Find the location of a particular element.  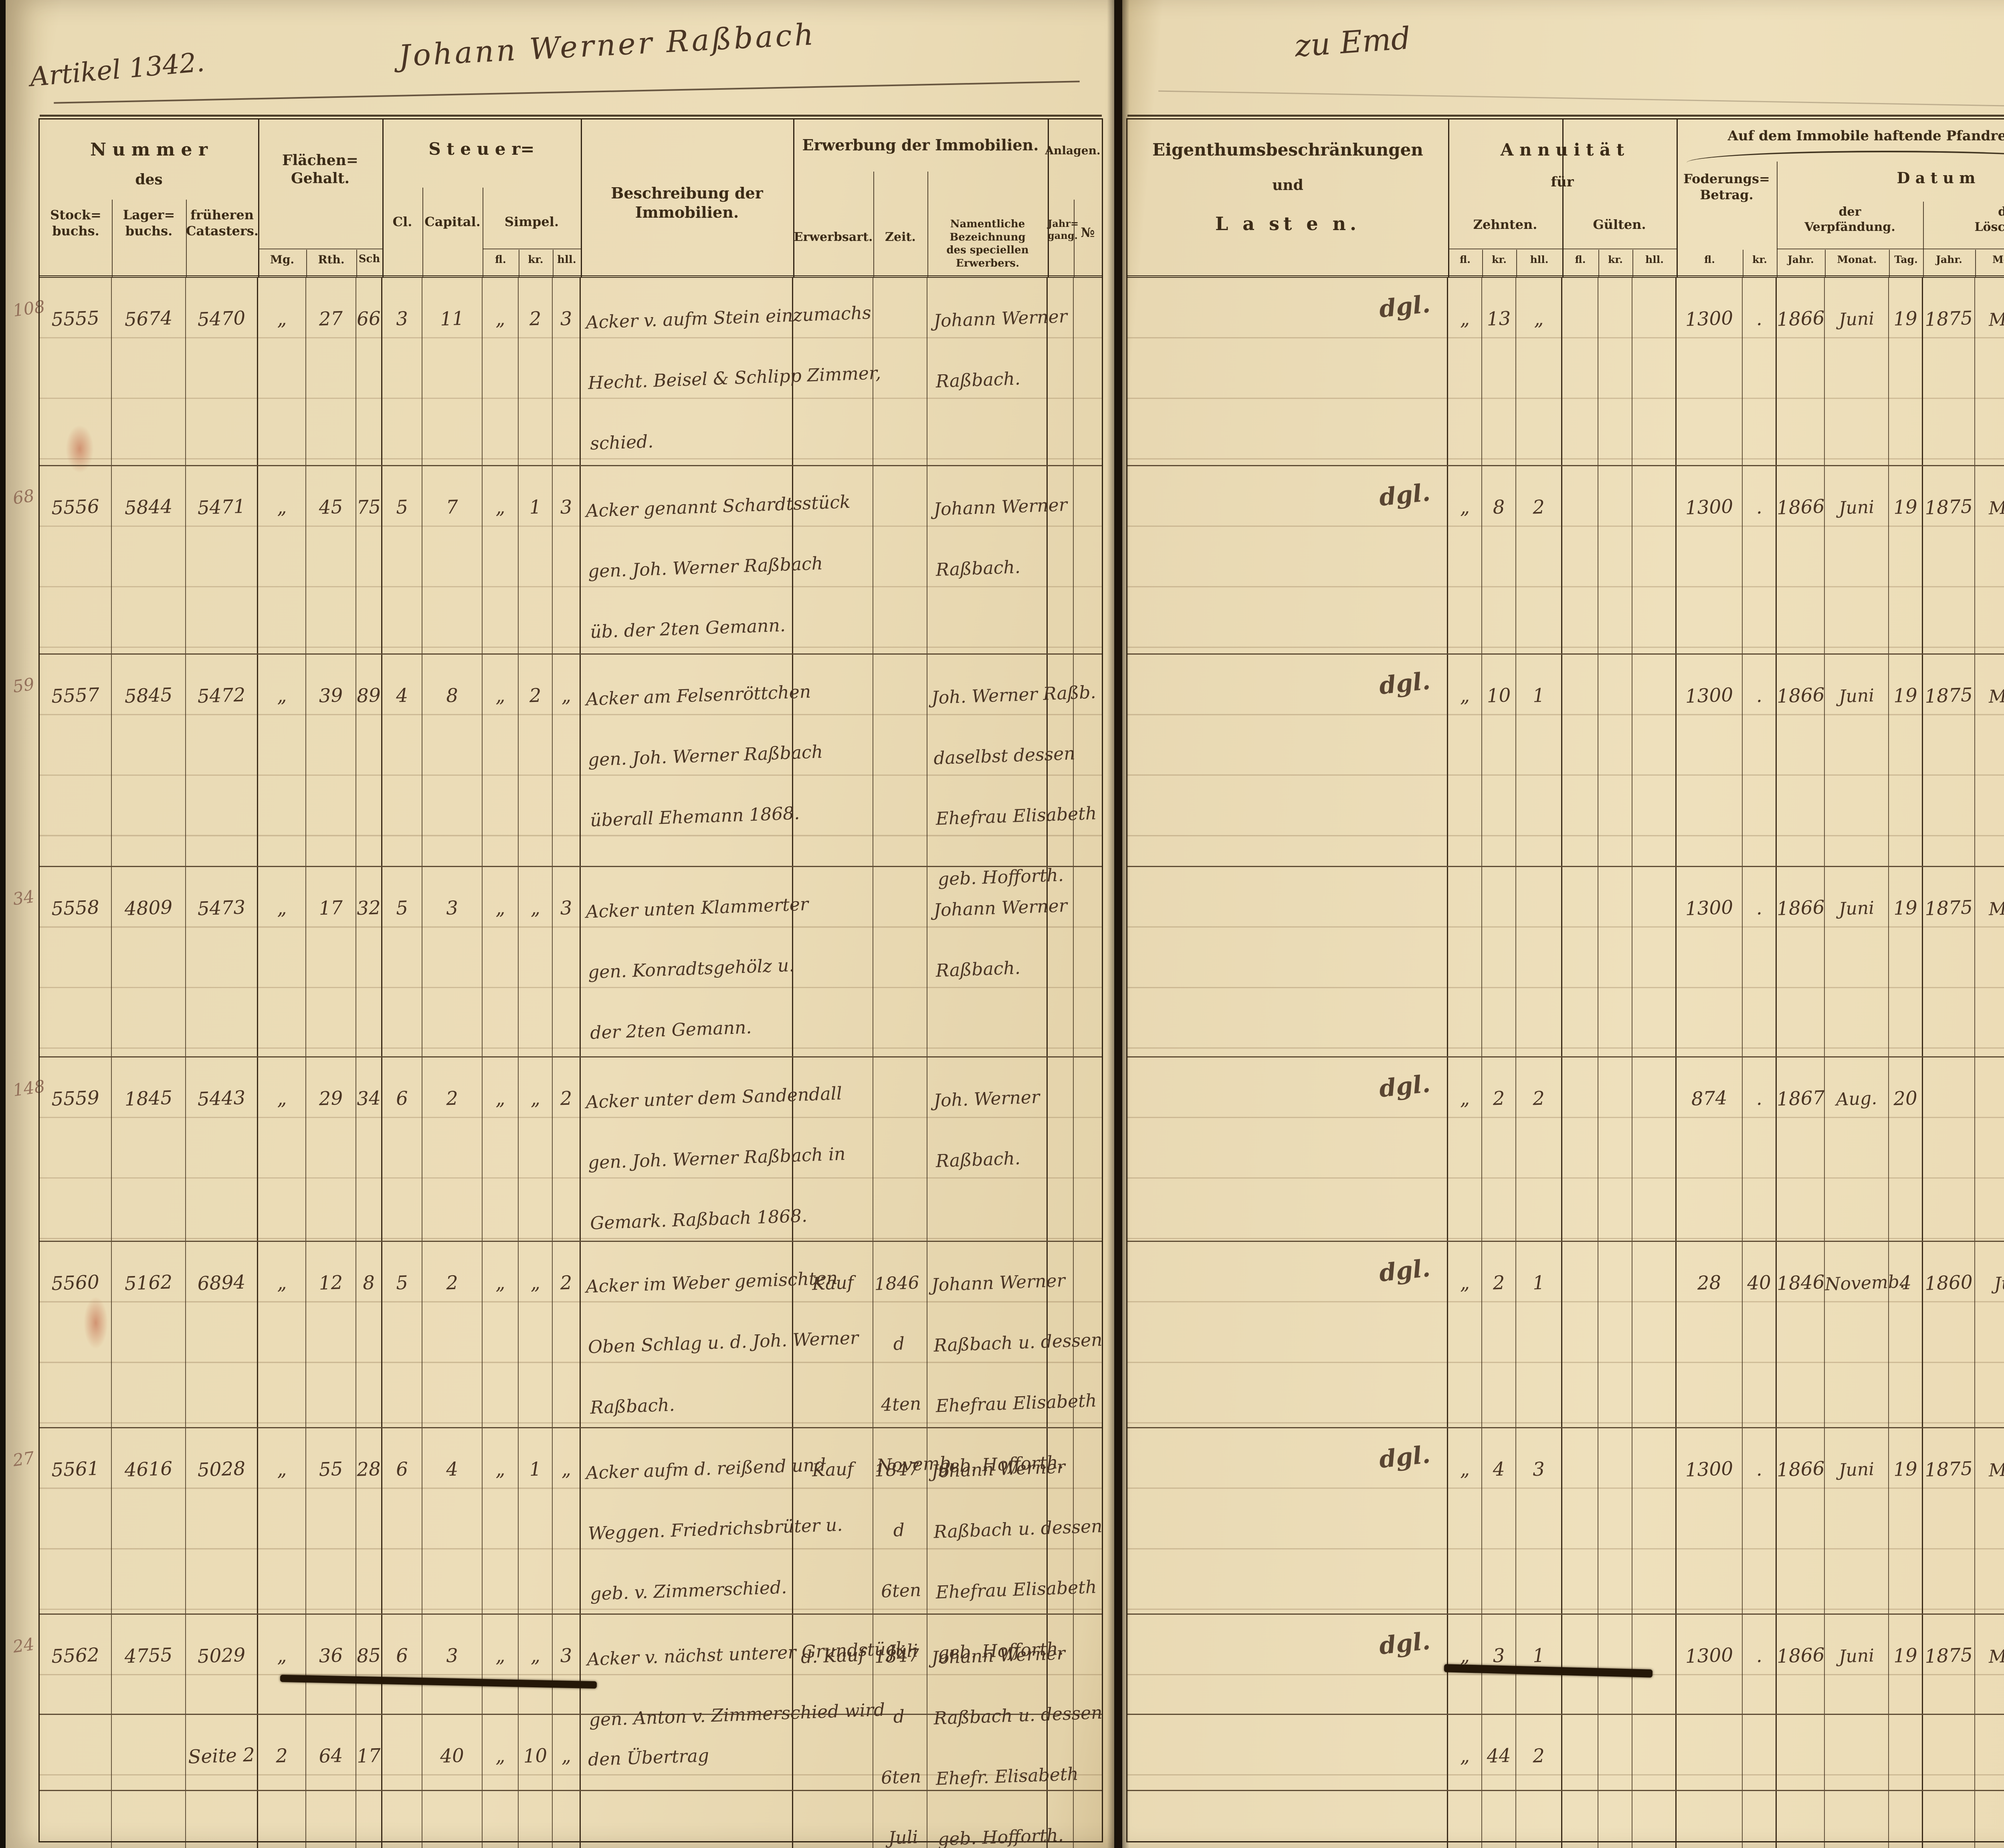

handwritten-vt: 19 is located at coordinates (1905, 507).